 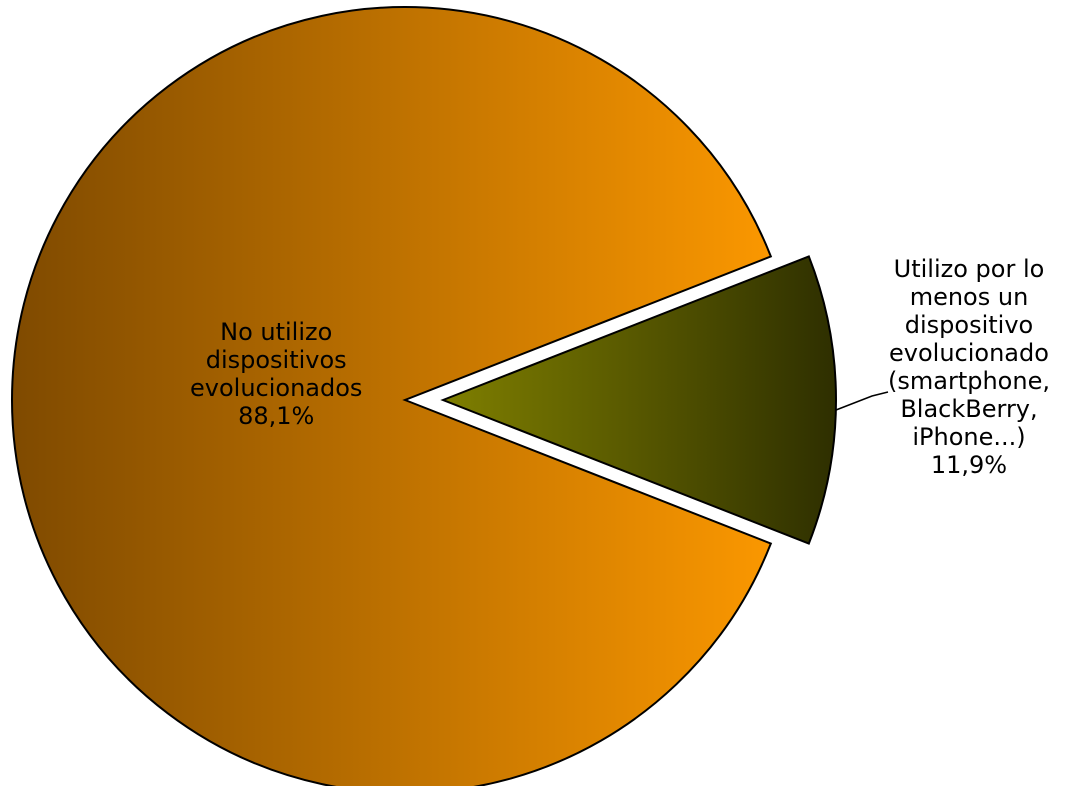 What do you see at coordinates (969, 297) in the screenshot?
I see `label-line: menos un` at bounding box center [969, 297].